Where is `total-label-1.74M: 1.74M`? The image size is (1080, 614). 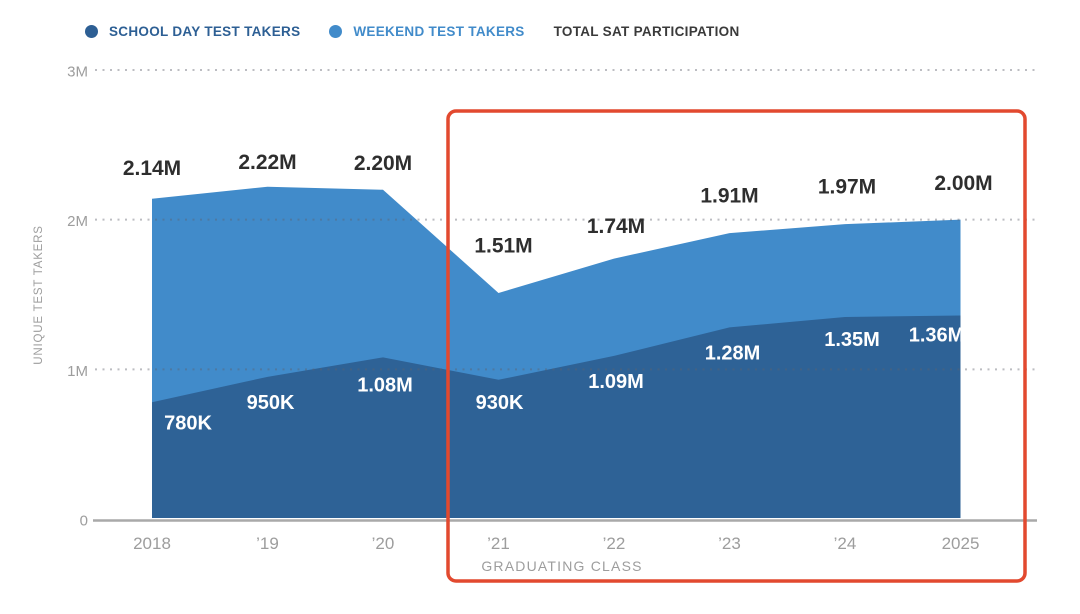
total-label-1.74M: 1.74M is located at coordinates (616, 226).